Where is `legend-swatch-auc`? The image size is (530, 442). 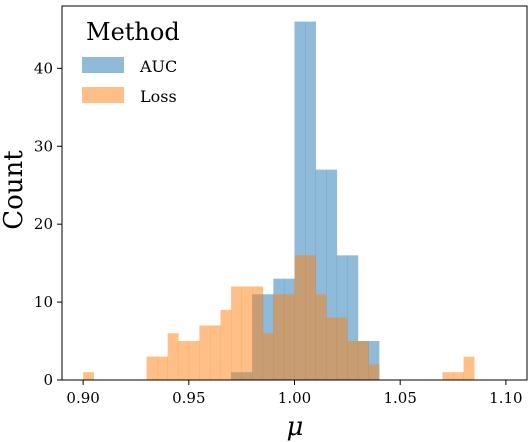 legend-swatch-auc is located at coordinates (103, 65).